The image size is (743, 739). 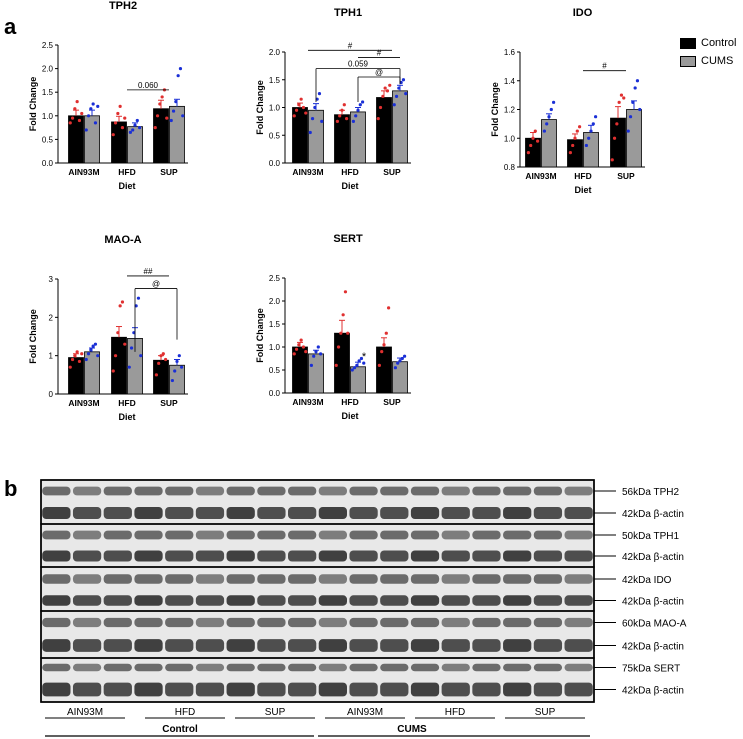 I want to click on legend-item-control: Control, so click(x=708, y=43).